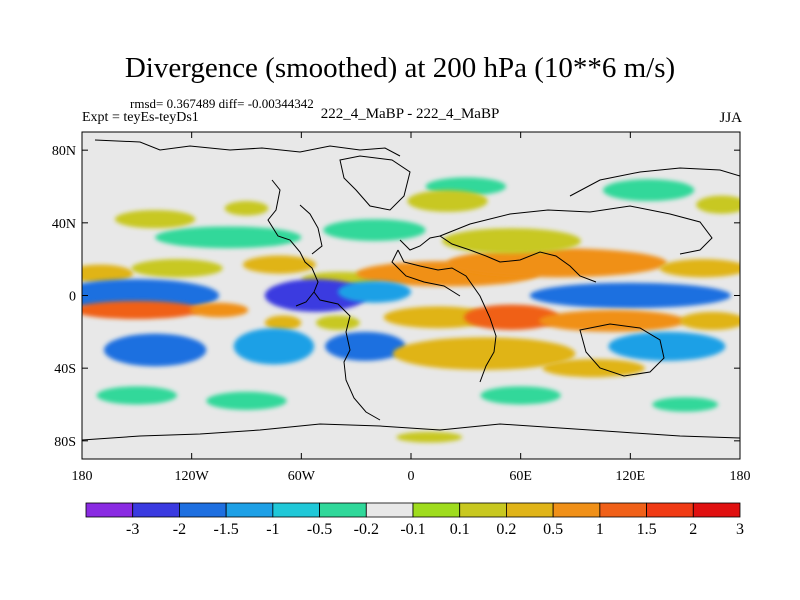  Describe the element at coordinates (64, 224) in the screenshot. I see `y-tick-label: 40N` at that location.